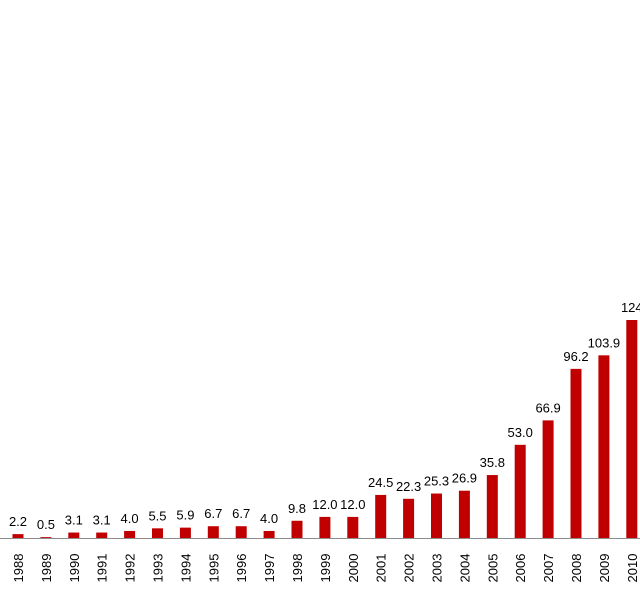  I want to click on x-tick-label-1994: 1994, so click(185, 568).